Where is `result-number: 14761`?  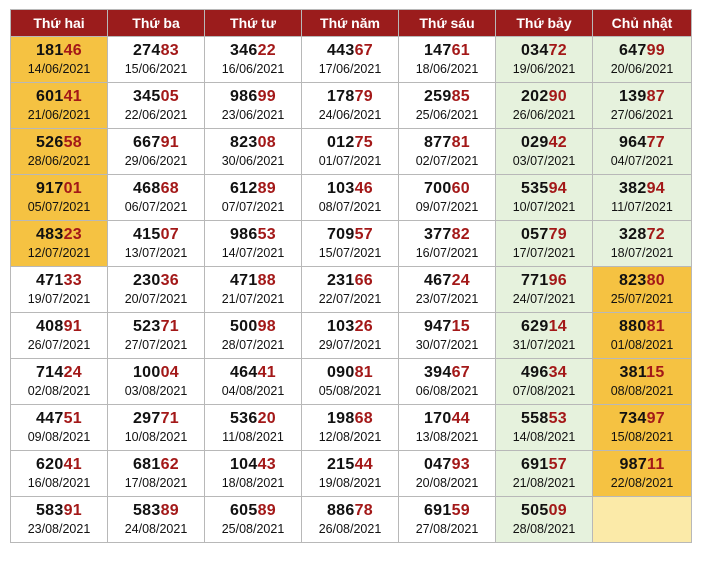 result-number: 14761 is located at coordinates (447, 51).